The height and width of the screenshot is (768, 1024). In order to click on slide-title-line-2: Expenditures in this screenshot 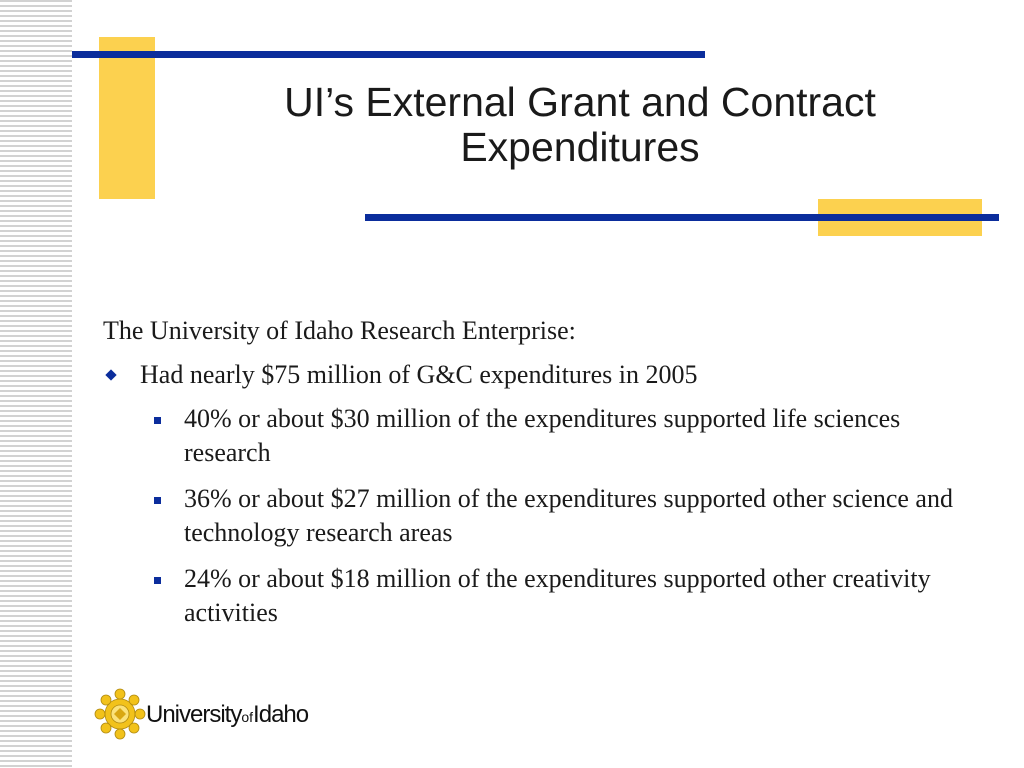, I will do `click(580, 147)`.